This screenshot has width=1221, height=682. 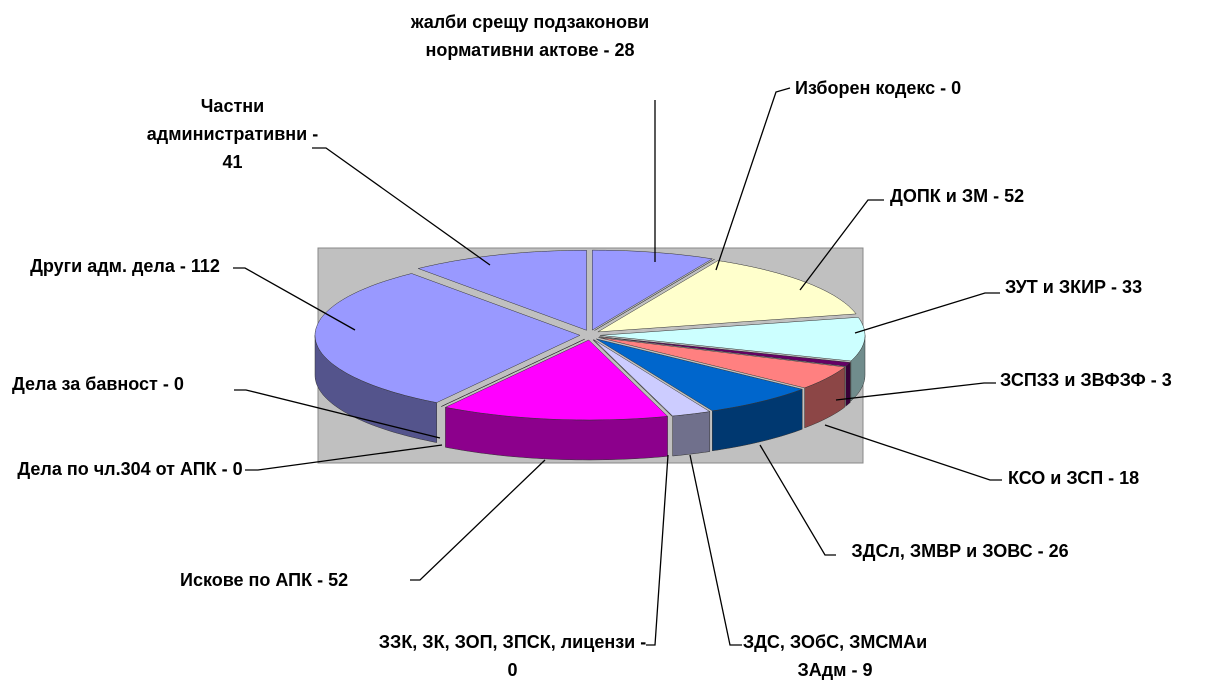 What do you see at coordinates (1074, 478) in the screenshot?
I see `slice-label: КСО и ЗСП - 18` at bounding box center [1074, 478].